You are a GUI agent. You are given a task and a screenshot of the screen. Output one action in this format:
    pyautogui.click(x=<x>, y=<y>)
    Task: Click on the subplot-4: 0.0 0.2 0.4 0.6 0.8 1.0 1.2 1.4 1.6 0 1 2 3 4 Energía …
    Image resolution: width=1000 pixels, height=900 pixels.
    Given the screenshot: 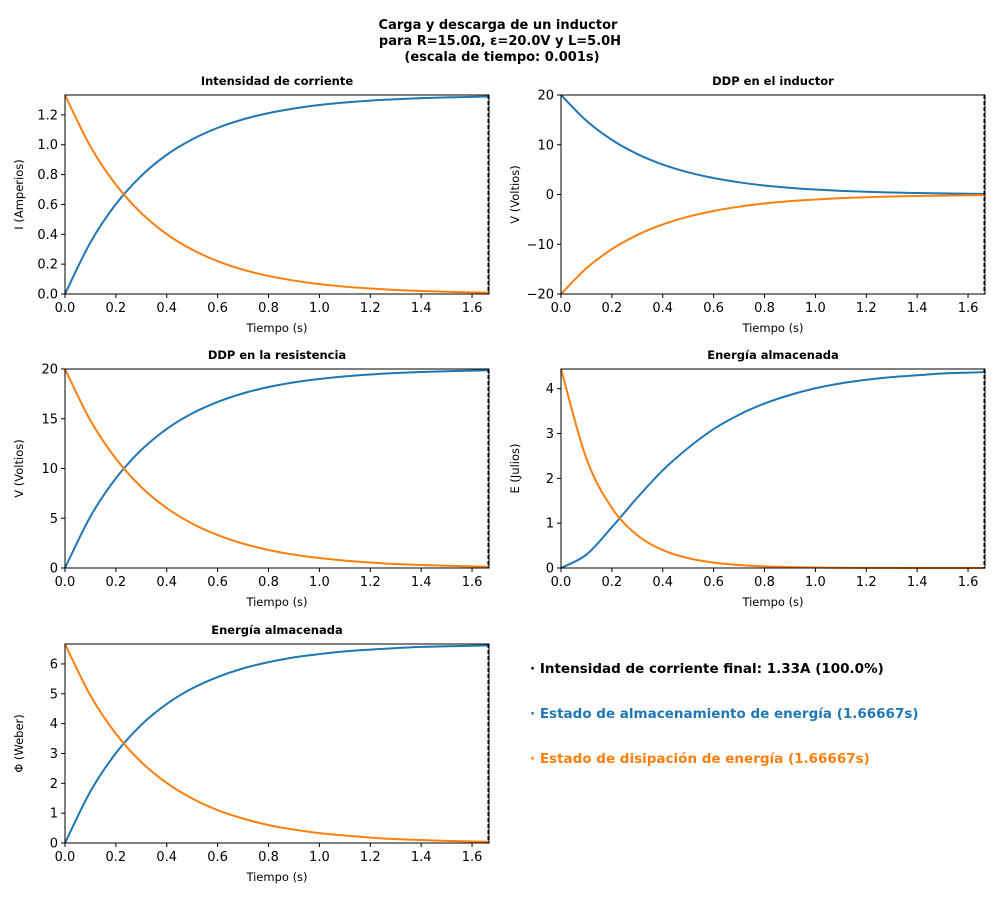 What is the action you would take?
    pyautogui.click(x=747, y=478)
    